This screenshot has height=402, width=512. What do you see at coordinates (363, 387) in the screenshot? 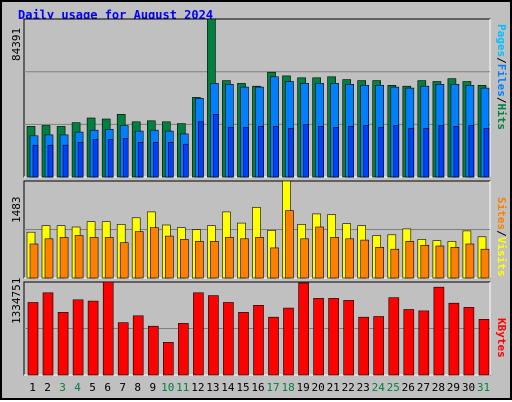
I see `x-tick-label-day-23: 23` at bounding box center [363, 387].